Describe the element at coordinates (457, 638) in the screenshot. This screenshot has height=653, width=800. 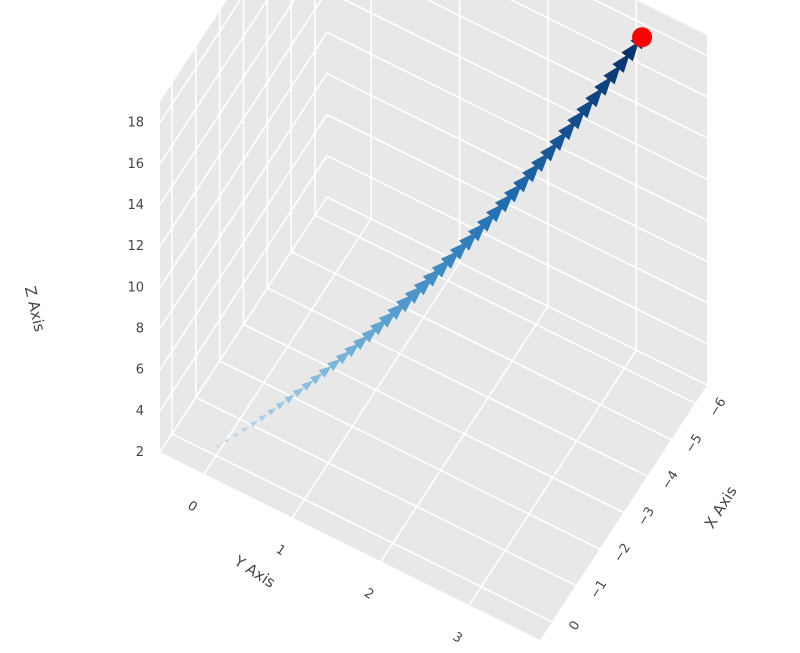
I see `y-tick-label: 3` at that location.